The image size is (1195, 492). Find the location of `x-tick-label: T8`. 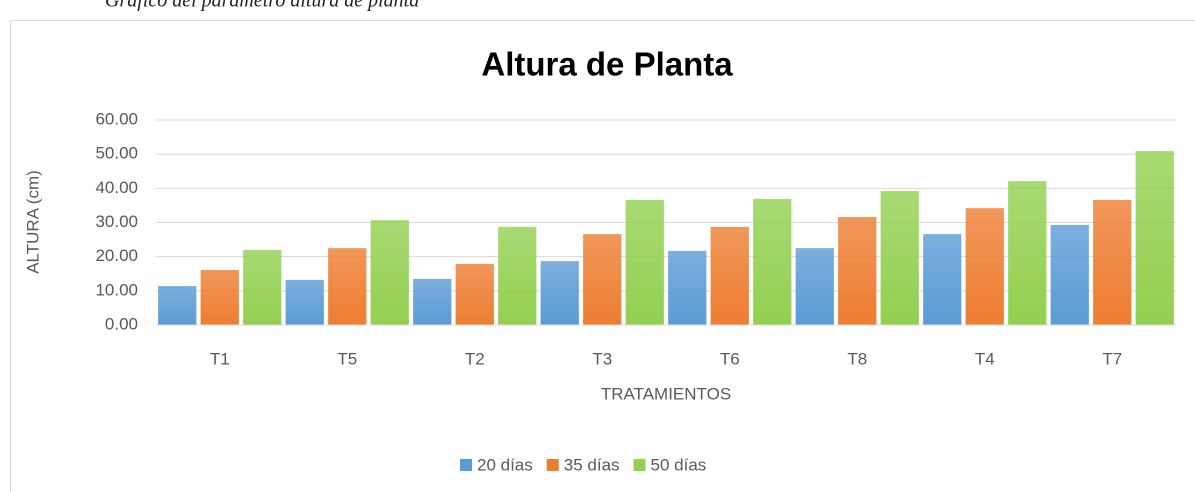

x-tick-label: T8 is located at coordinates (857, 358).